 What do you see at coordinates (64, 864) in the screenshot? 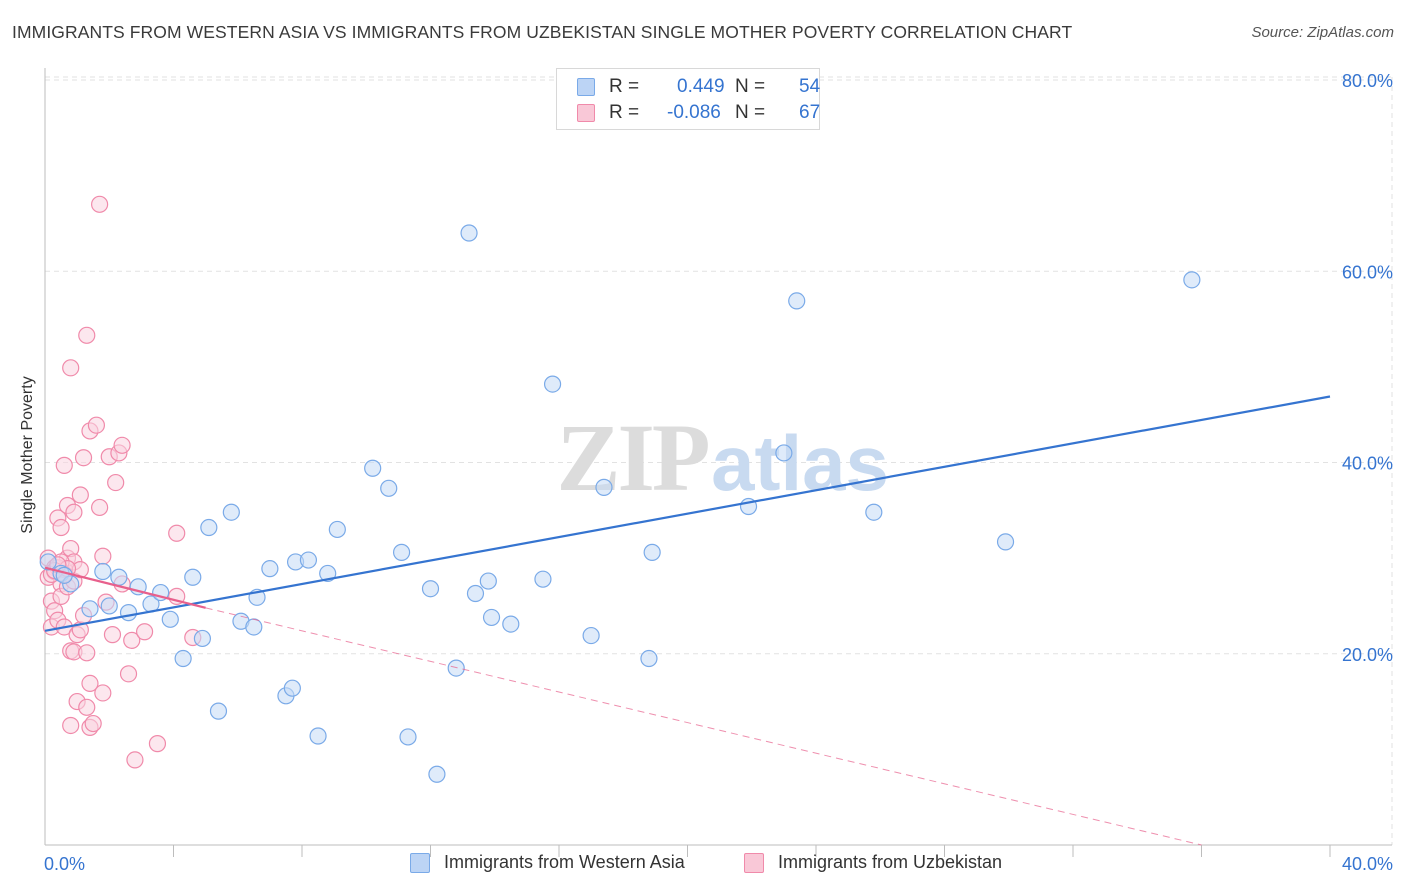
I see `x-tick-label-min: 0.0%` at bounding box center [64, 864].